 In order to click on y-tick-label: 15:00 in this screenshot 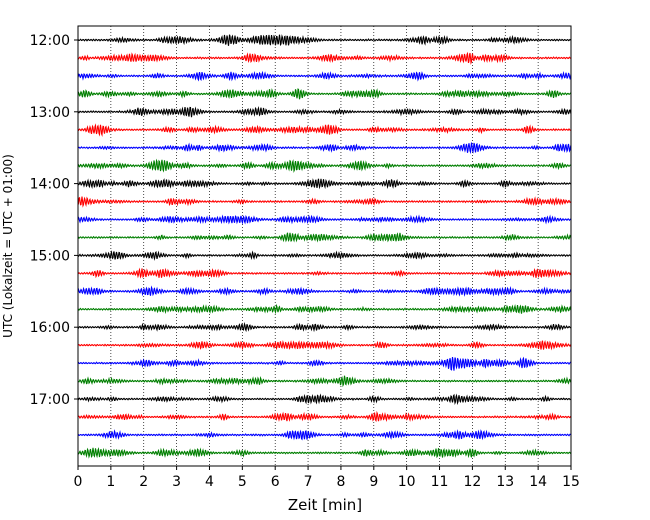, I will do `click(50, 256)`.